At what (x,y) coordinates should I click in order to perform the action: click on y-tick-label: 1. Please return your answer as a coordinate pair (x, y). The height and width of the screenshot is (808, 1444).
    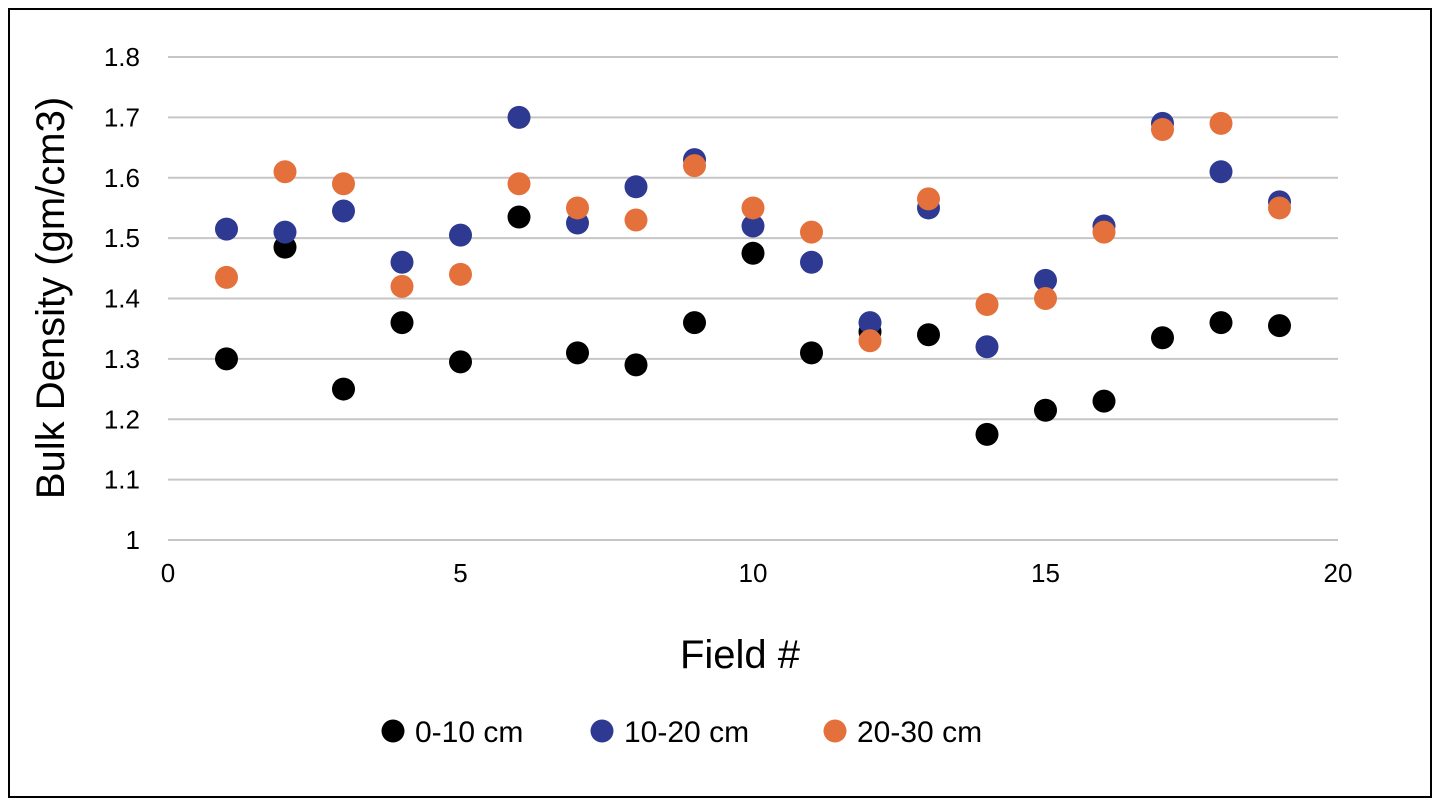
    Looking at the image, I should click on (133, 540).